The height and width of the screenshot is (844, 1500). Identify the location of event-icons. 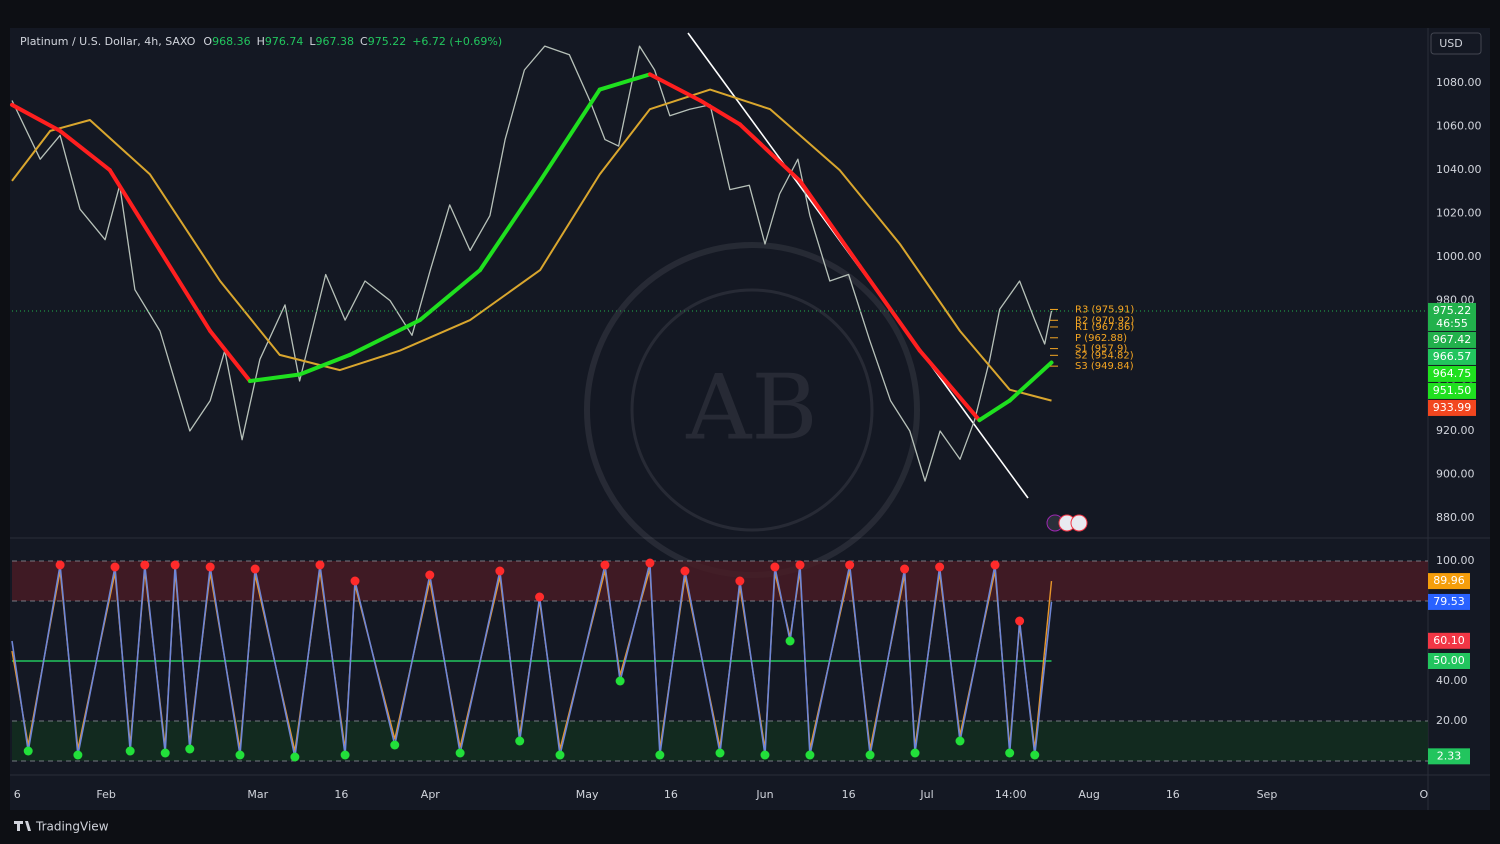
(1067, 523).